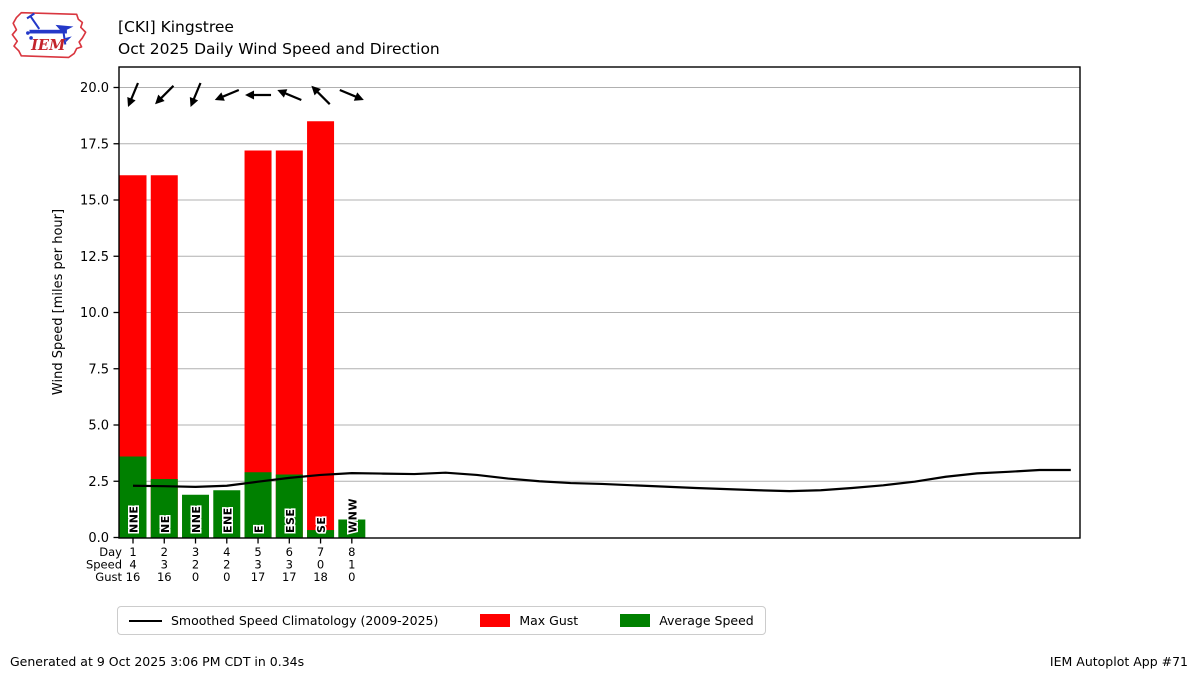  I want to click on climatology-line, so click(601, 480).